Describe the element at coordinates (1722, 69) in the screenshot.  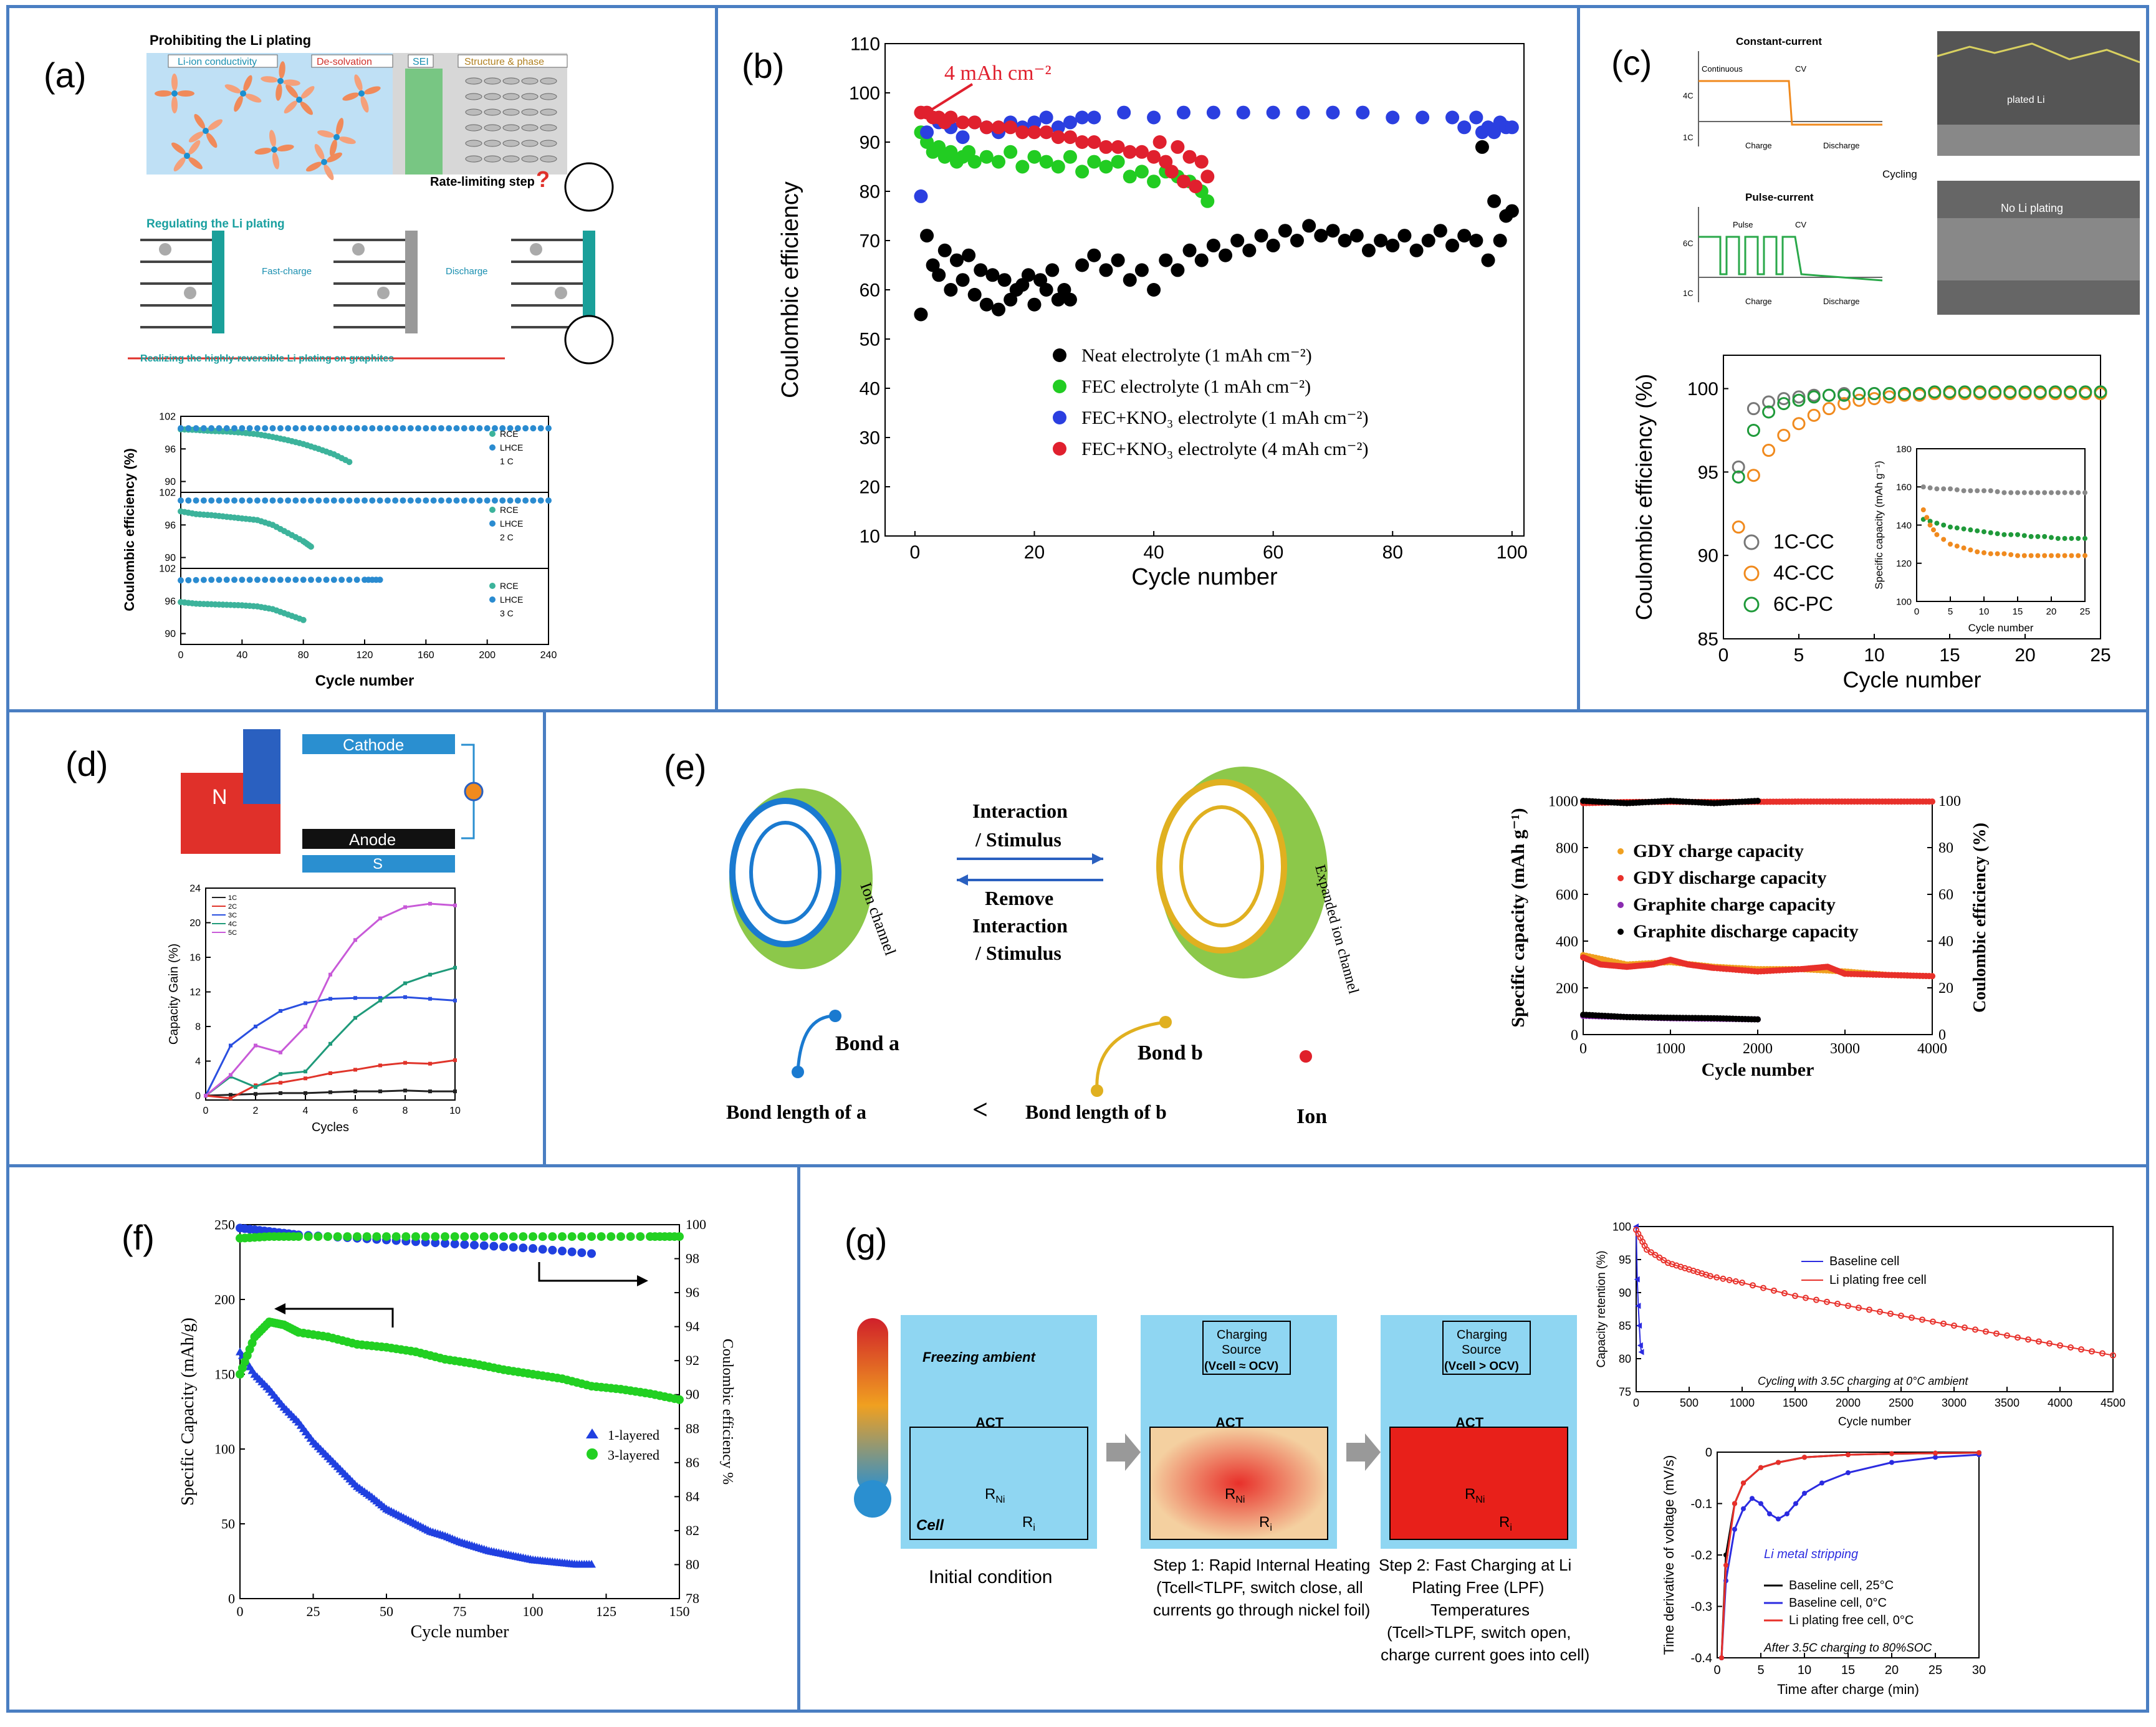
I see `c-continuous: Continuous` at that location.